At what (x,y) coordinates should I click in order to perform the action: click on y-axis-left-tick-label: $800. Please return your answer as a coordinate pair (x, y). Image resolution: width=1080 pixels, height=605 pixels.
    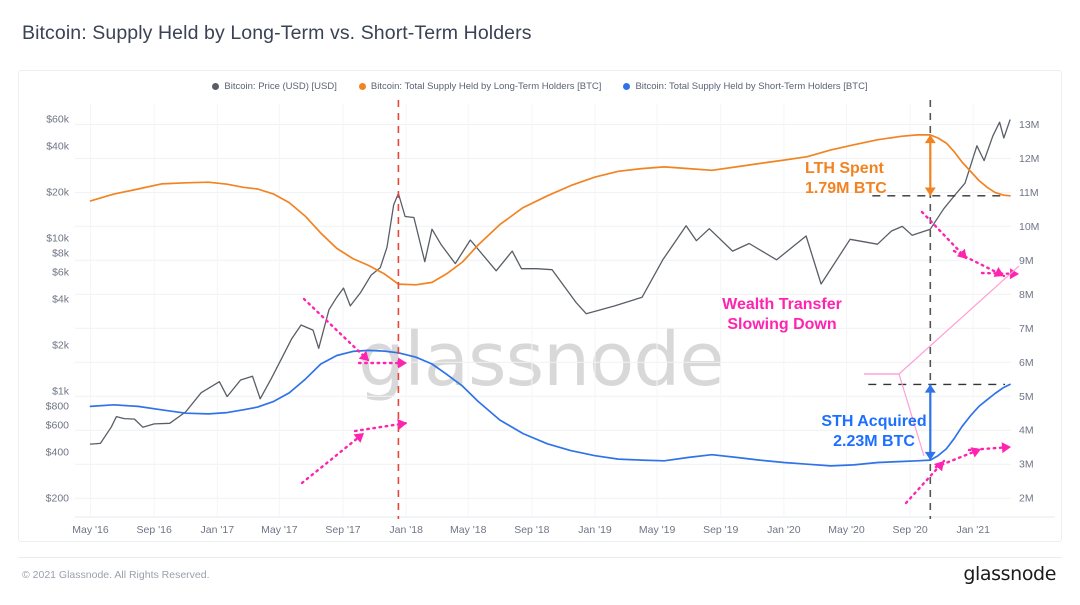
    Looking at the image, I should click on (58, 406).